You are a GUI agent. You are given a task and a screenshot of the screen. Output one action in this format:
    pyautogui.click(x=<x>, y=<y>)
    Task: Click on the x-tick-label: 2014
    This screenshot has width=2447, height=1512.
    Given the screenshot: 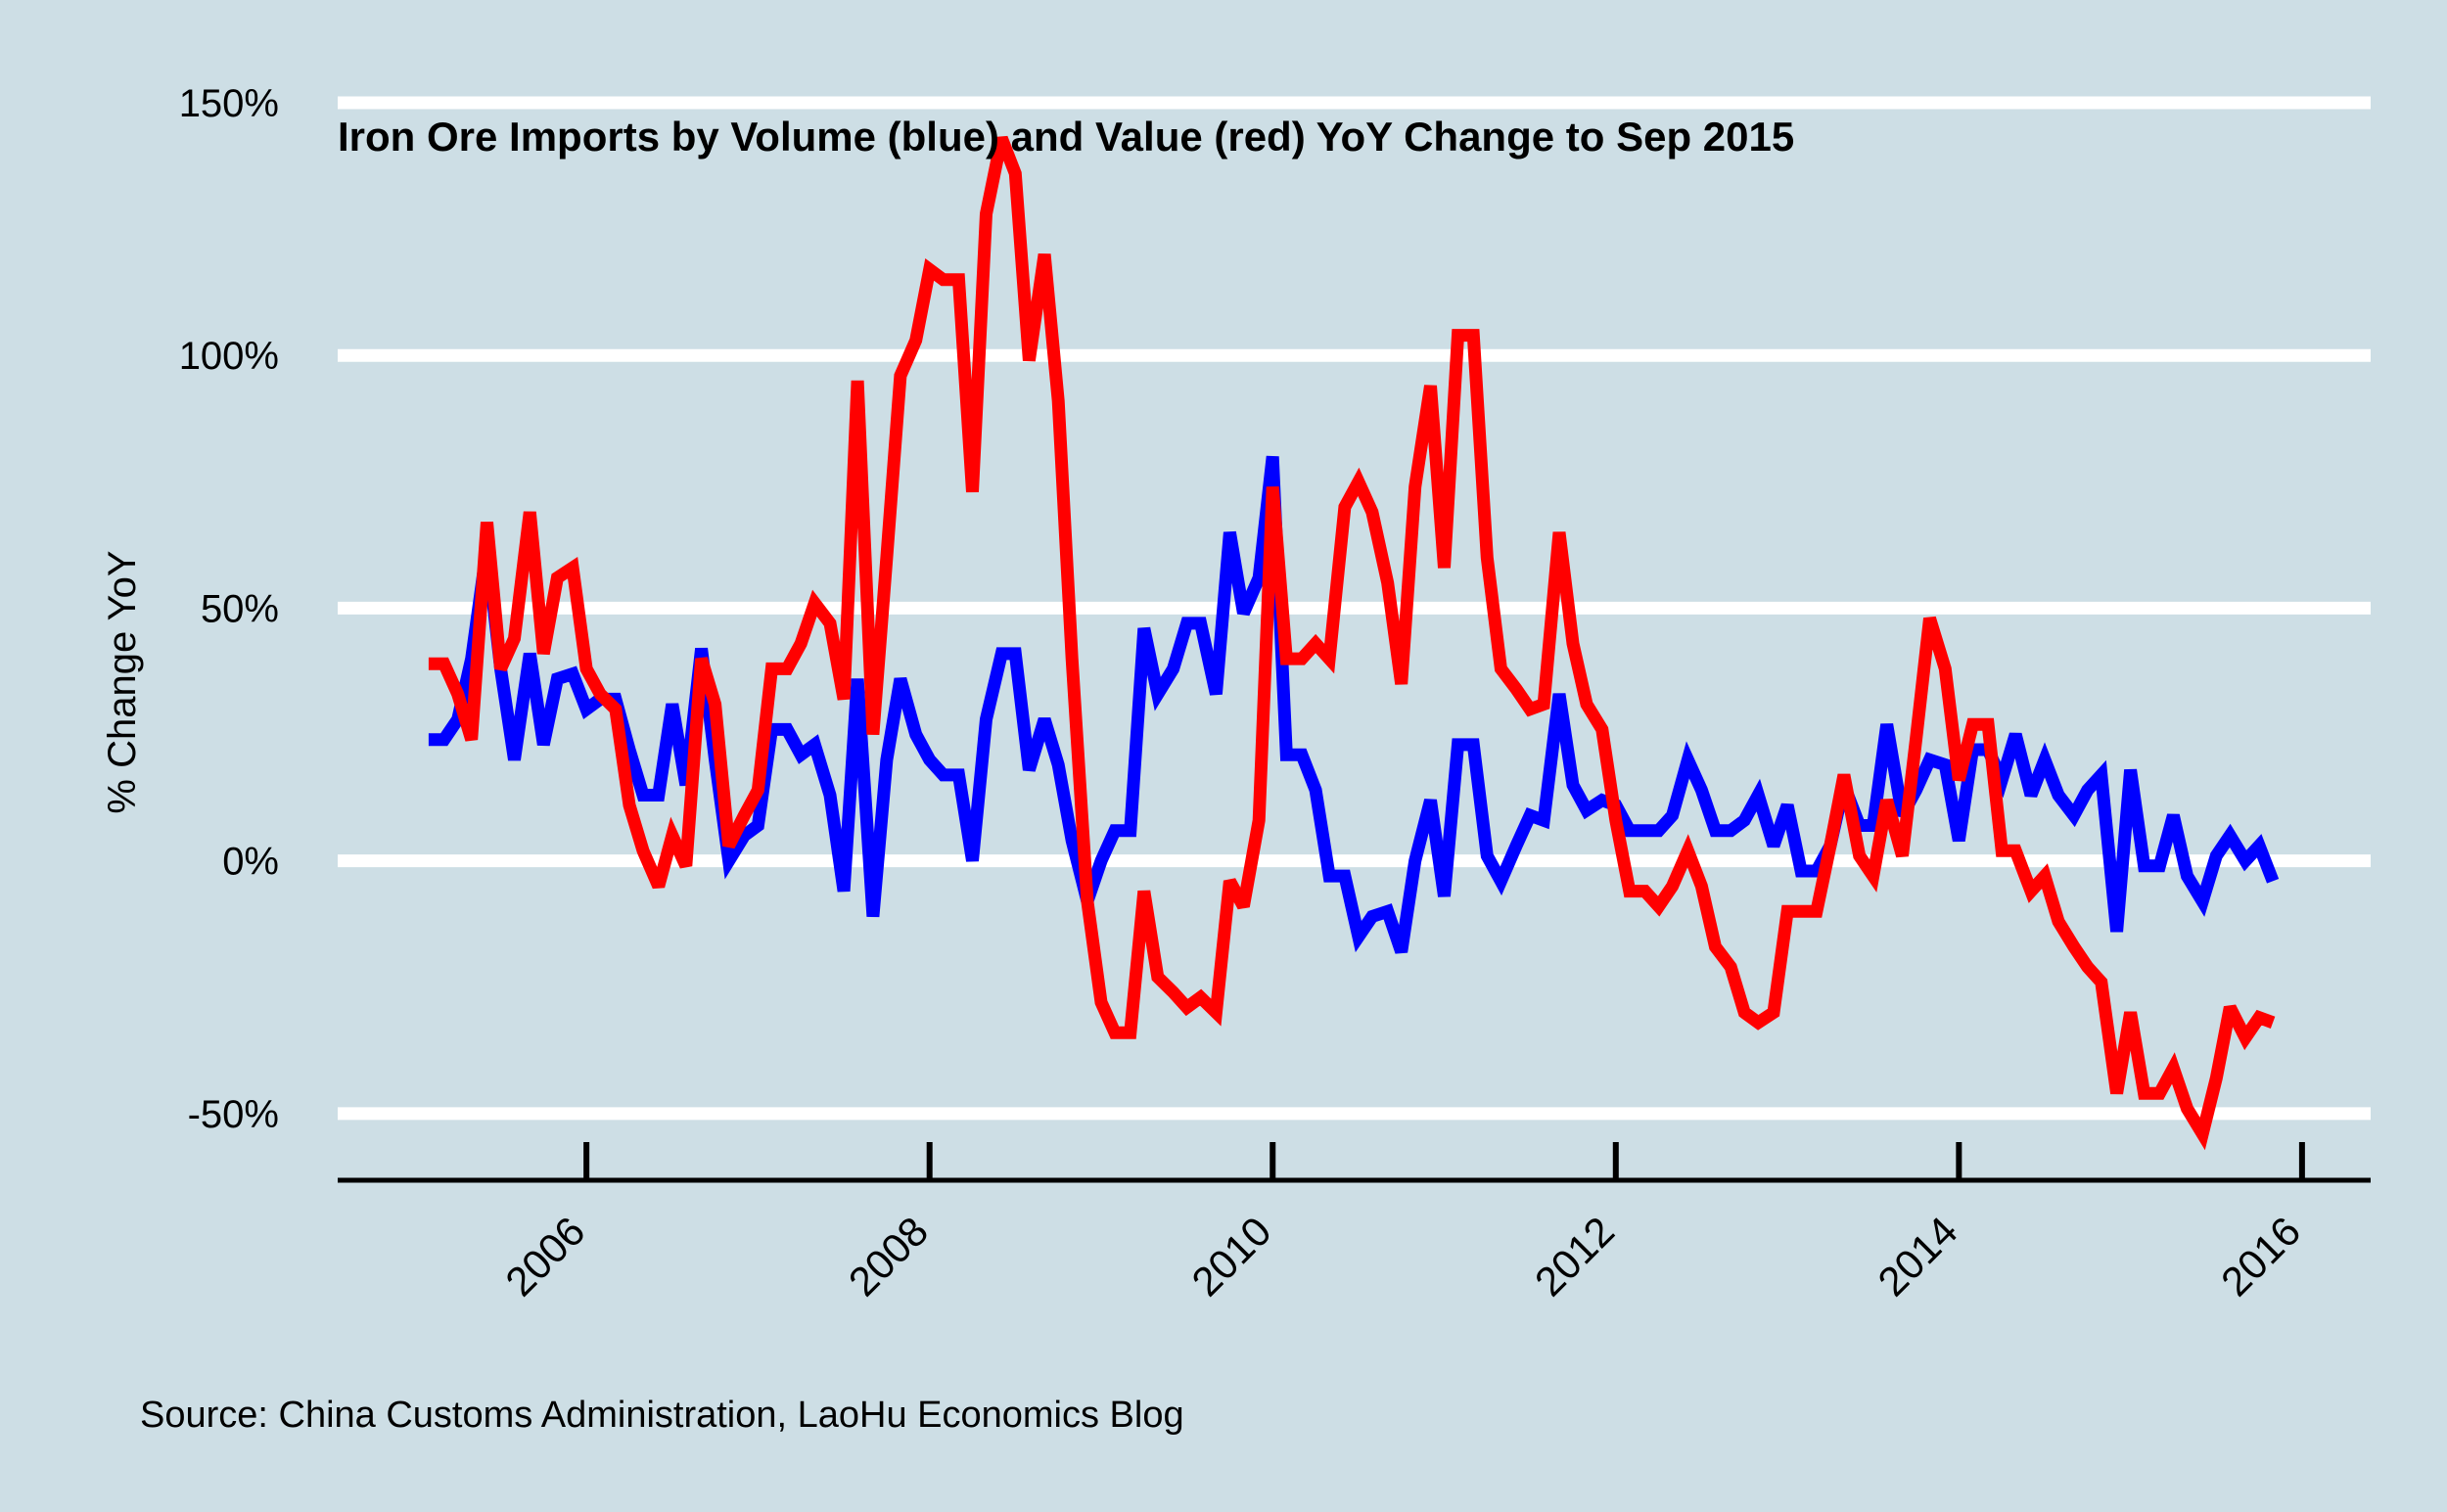 What is the action you would take?
    pyautogui.click(x=1917, y=1256)
    